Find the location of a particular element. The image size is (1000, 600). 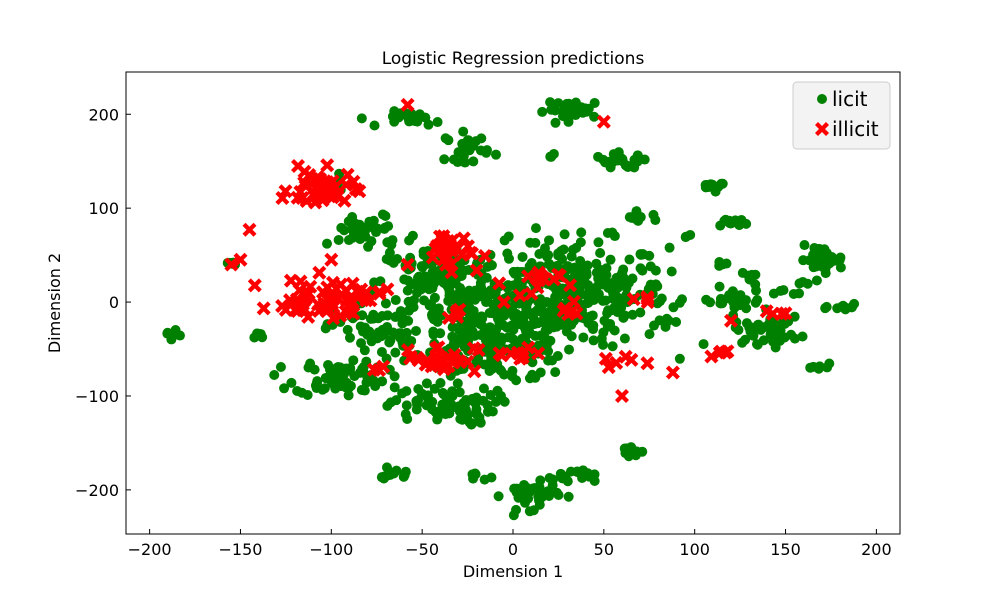

x-tick-label: −100 is located at coordinates (331, 549).